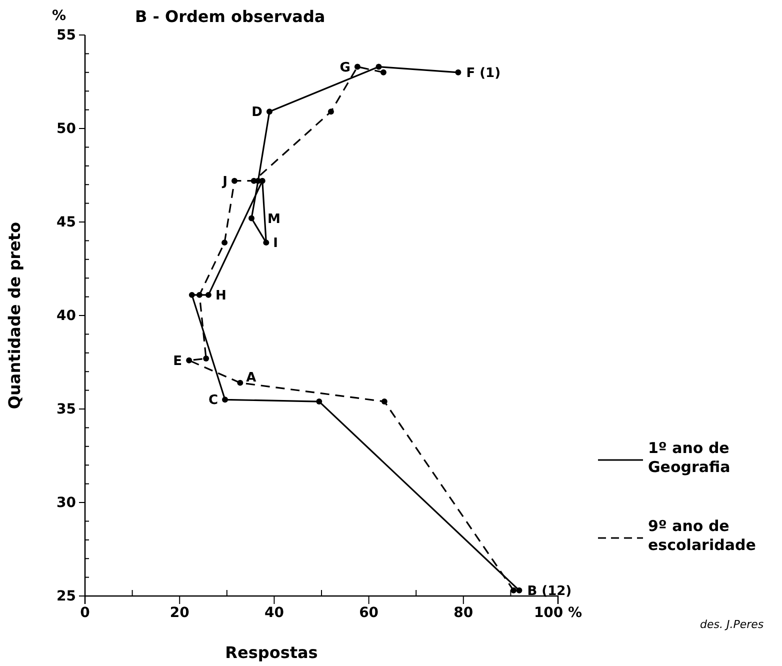  Describe the element at coordinates (702, 535) in the screenshot. I see `legend-label: 9º ano de escolaridade` at that location.